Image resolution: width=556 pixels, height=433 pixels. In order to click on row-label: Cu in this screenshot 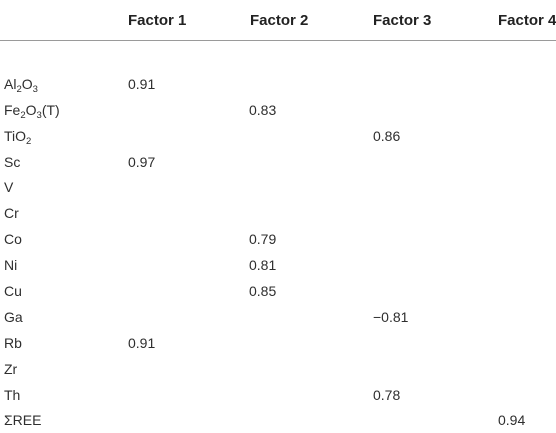, I will do `click(13, 290)`.